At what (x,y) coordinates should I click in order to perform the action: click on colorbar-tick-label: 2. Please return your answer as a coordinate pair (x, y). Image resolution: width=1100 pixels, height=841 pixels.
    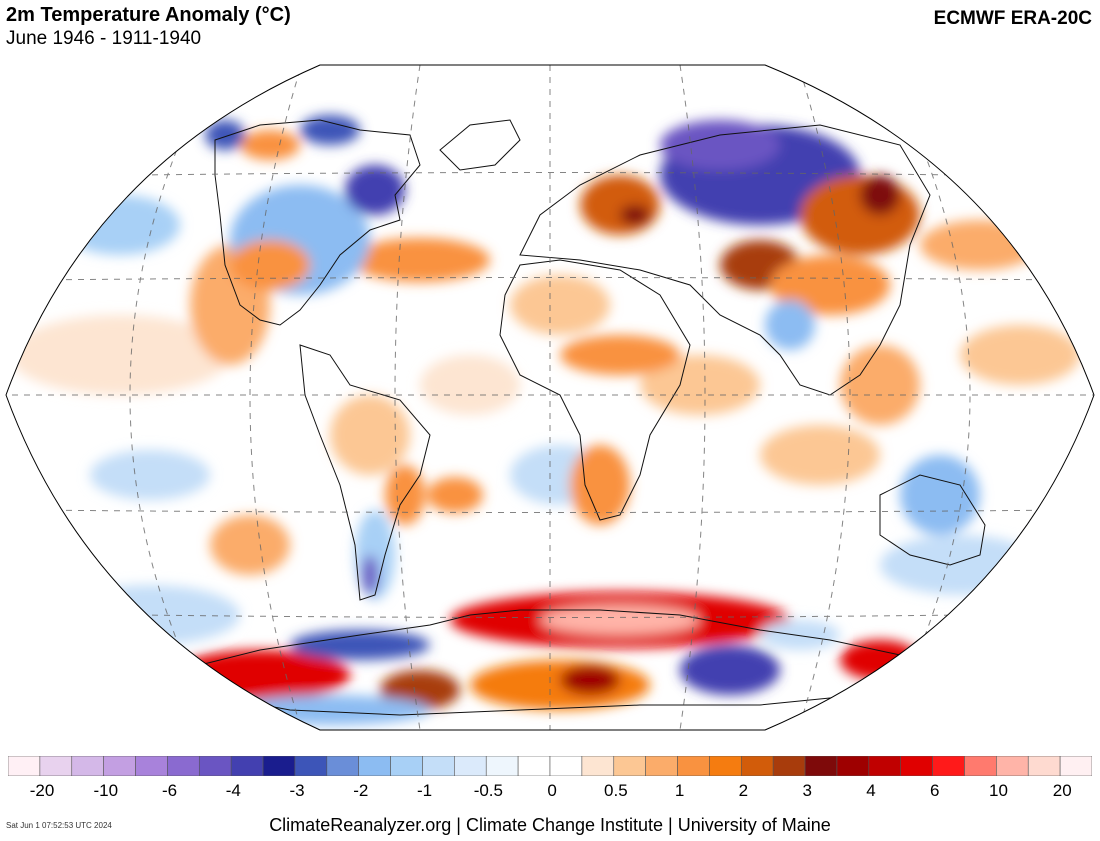
    Looking at the image, I should click on (743, 790).